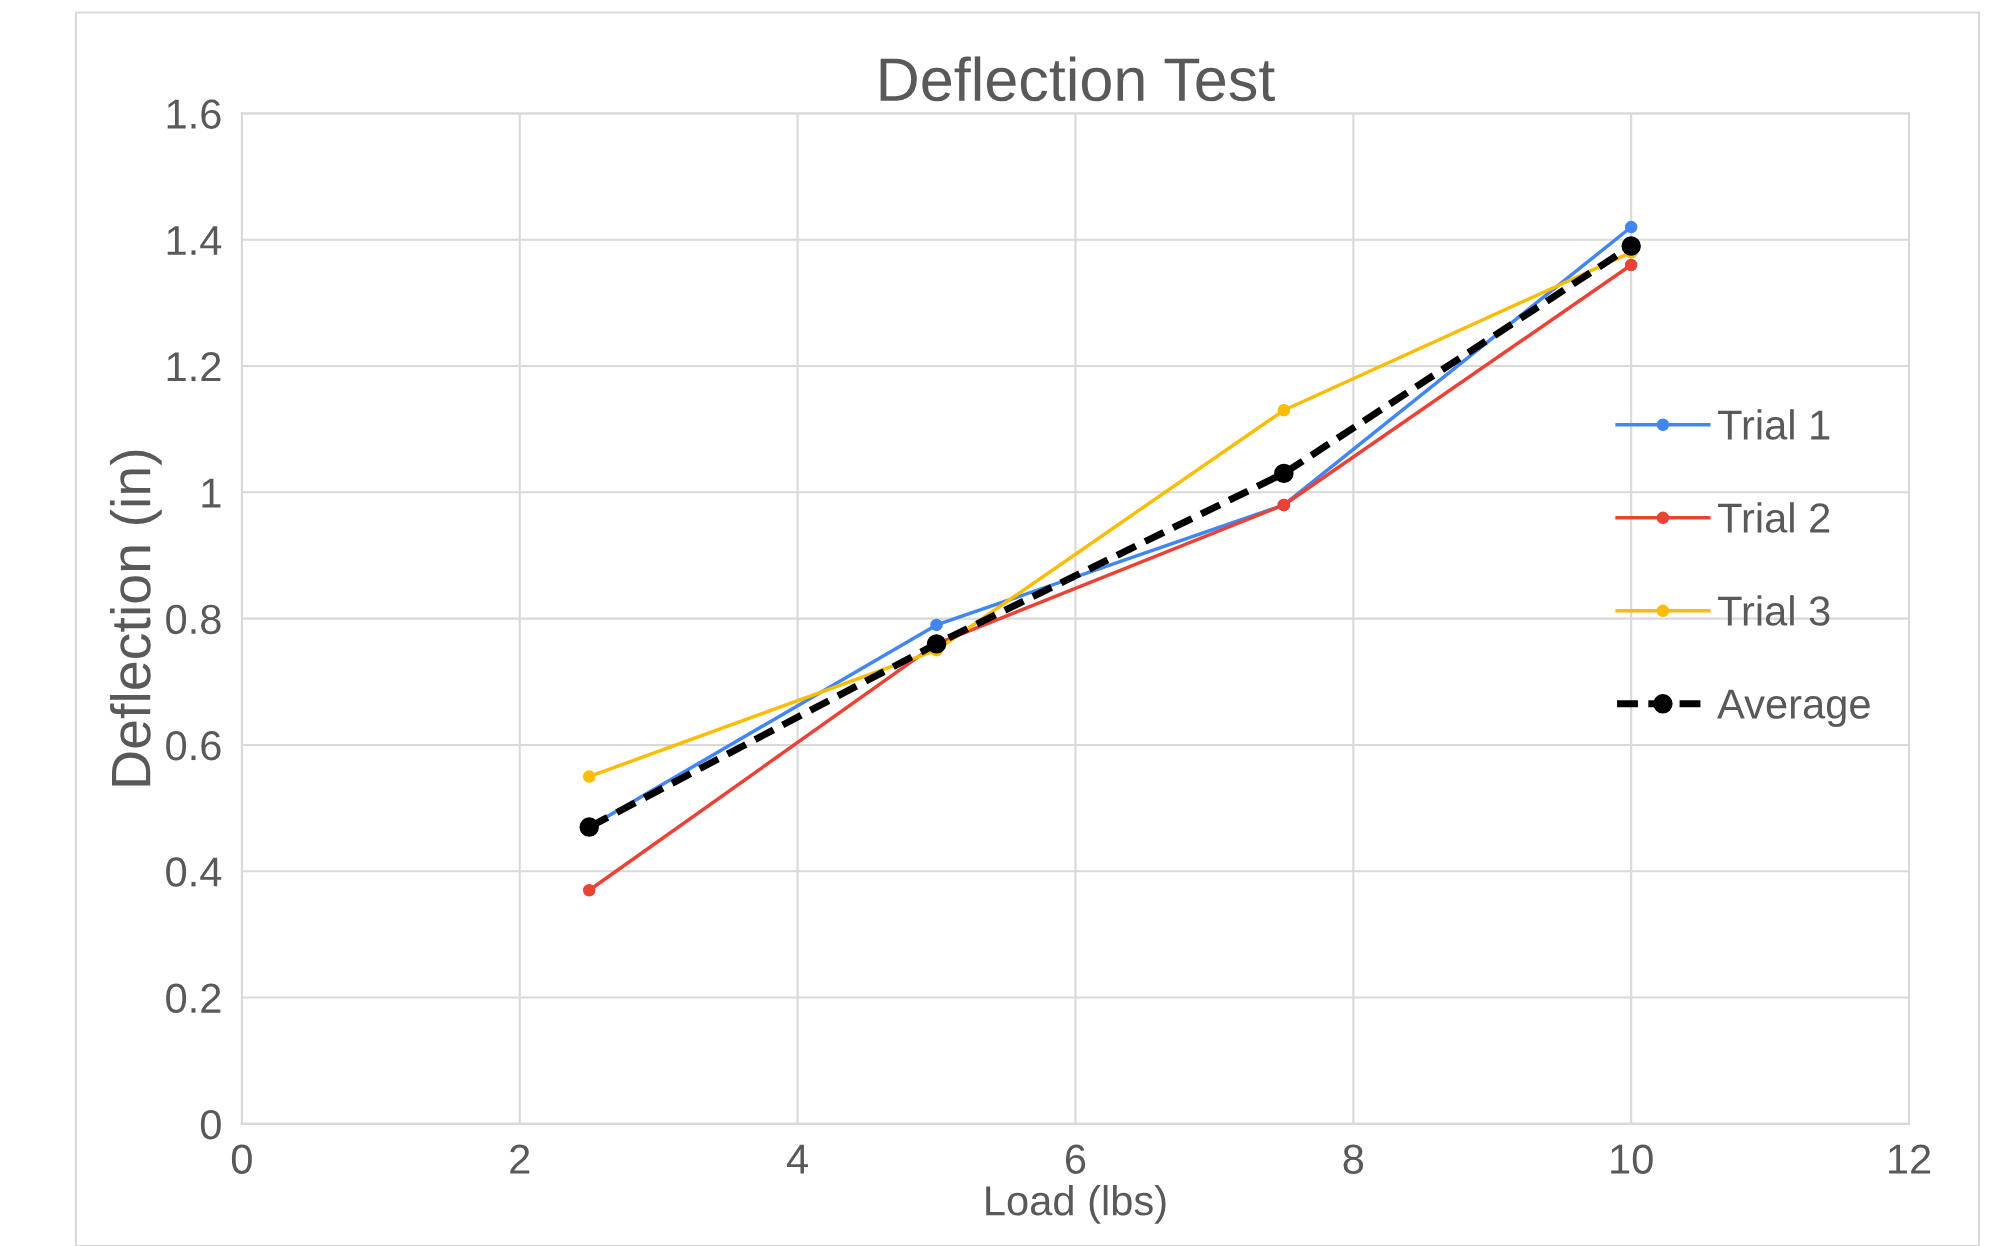  I want to click on x-axis-title: Load (lbs), so click(1076, 1204).